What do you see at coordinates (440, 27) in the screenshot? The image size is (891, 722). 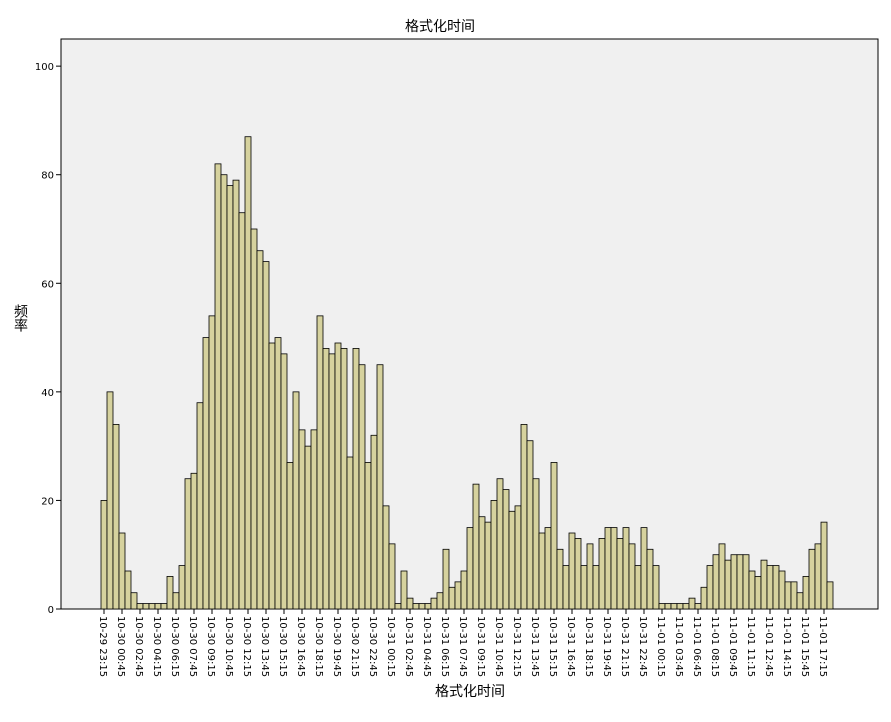 I see `chart-title: 格式化时间` at bounding box center [440, 27].